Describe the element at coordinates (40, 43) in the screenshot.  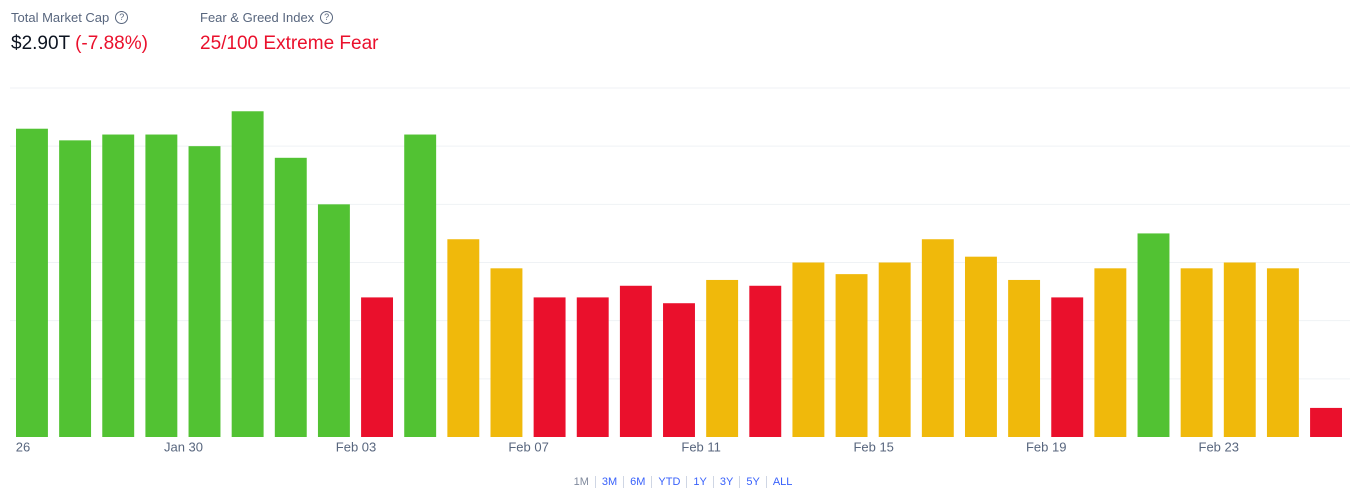
I see `market-cap-value: $2.90T` at that location.